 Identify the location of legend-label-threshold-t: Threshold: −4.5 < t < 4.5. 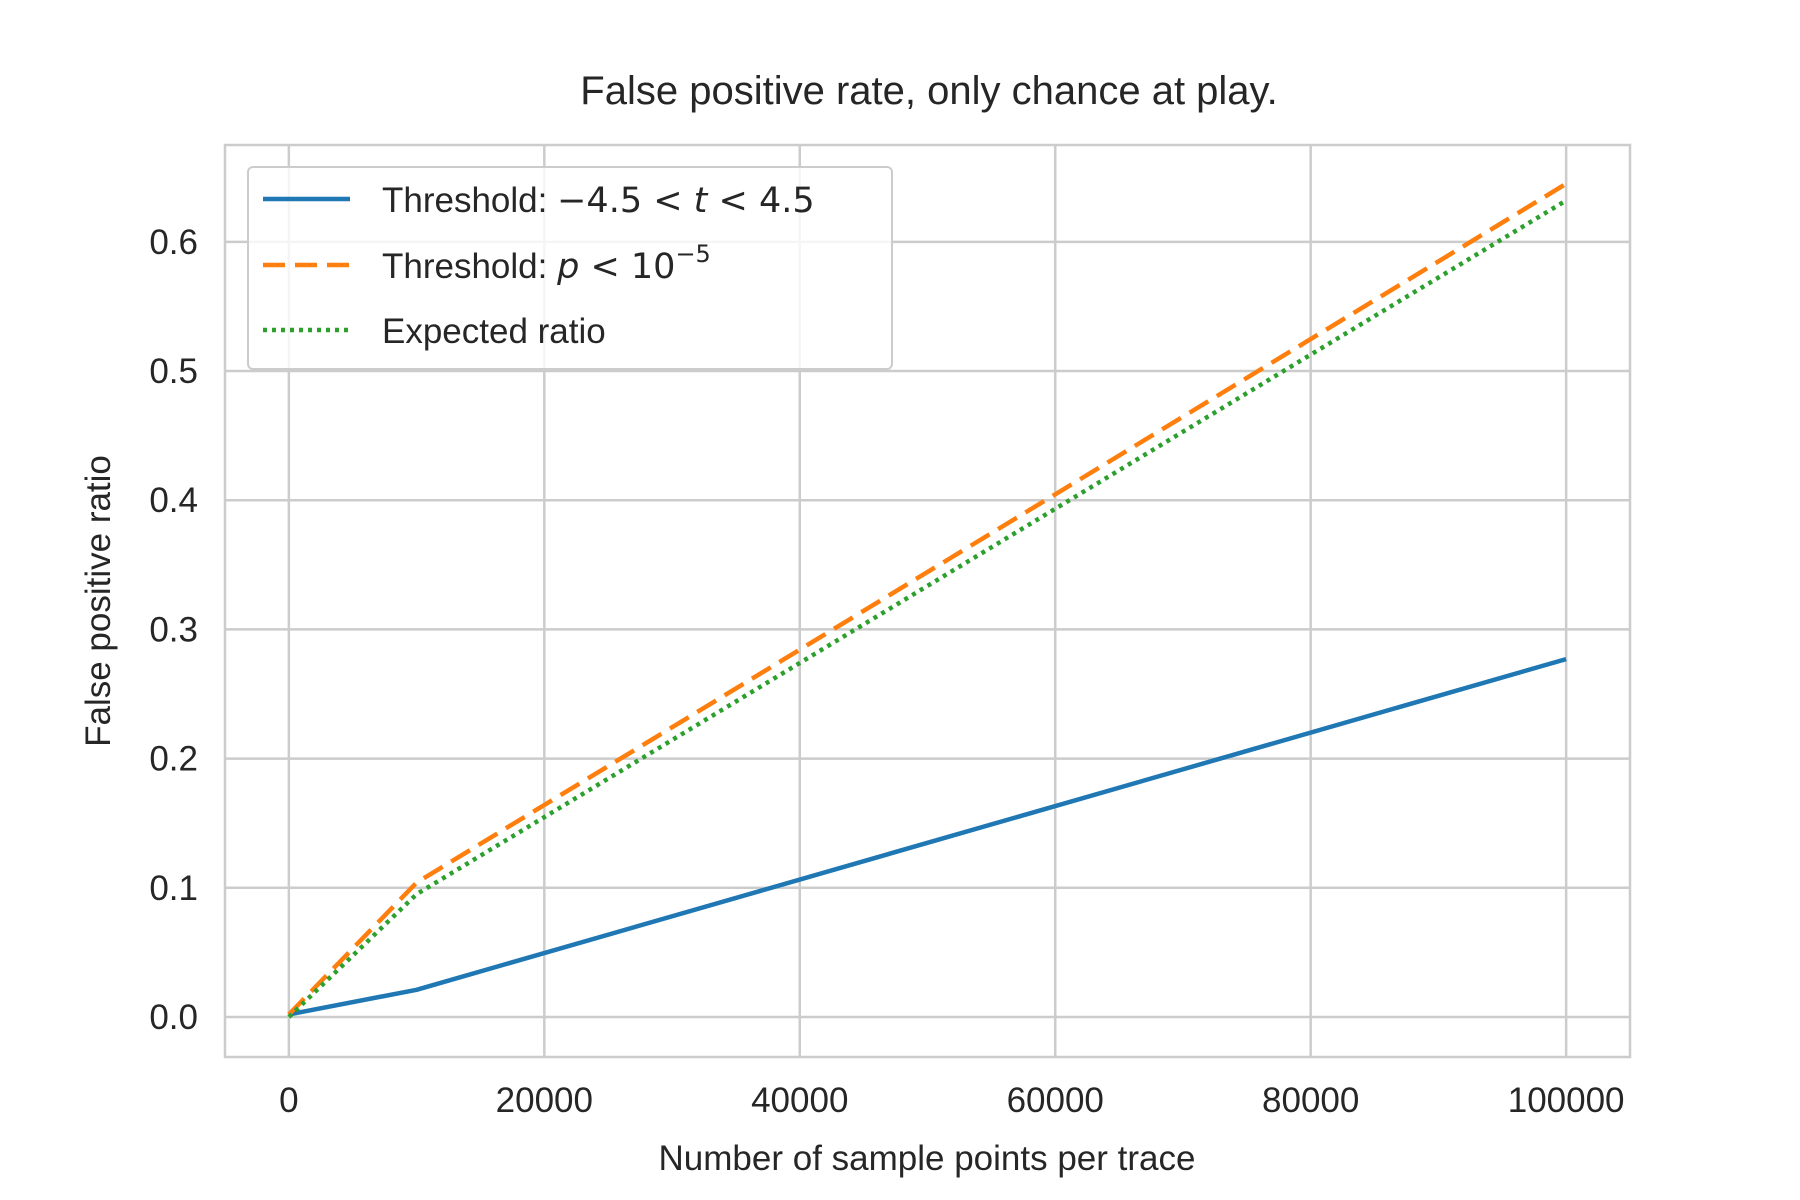
(598, 201).